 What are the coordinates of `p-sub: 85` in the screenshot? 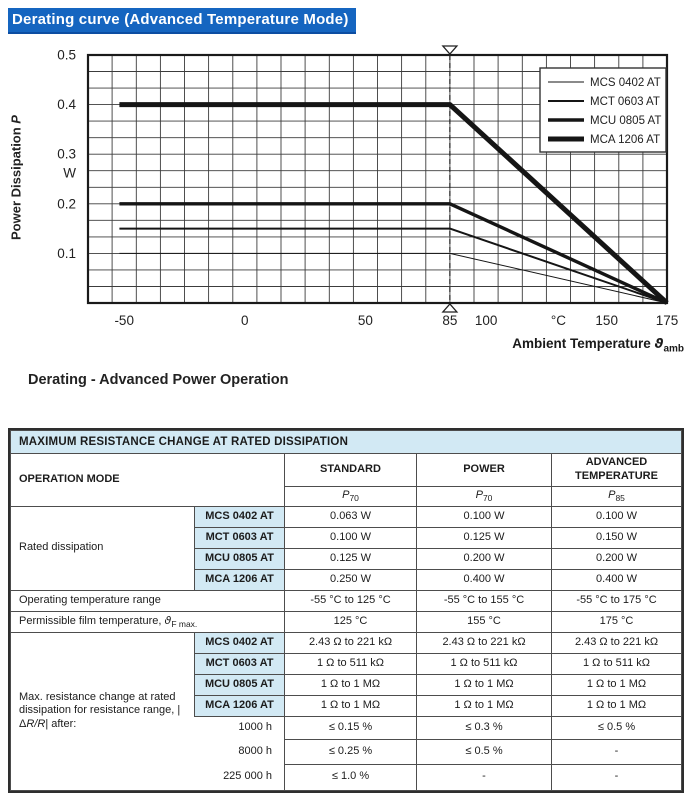 It's located at (620, 498).